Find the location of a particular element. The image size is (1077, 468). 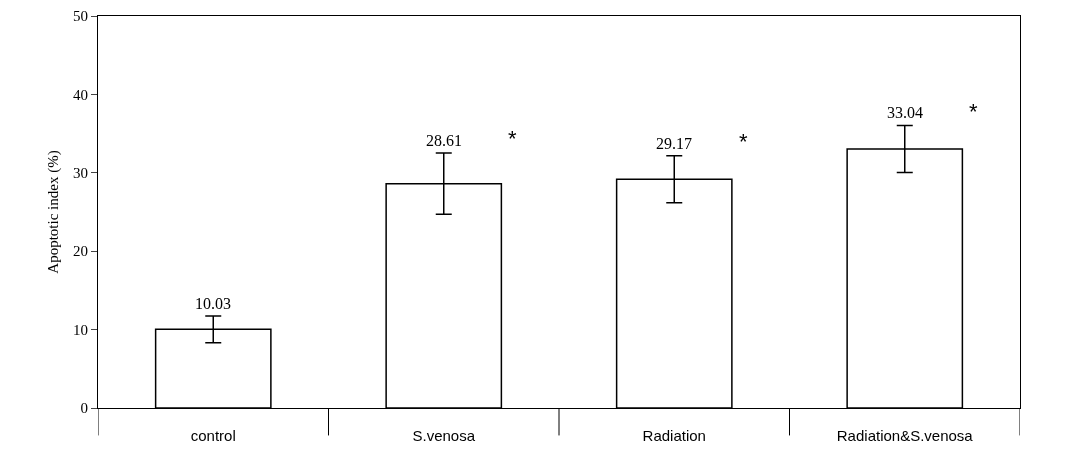

y-axis-title: Apoptotic index (%) is located at coordinates (53, 212).